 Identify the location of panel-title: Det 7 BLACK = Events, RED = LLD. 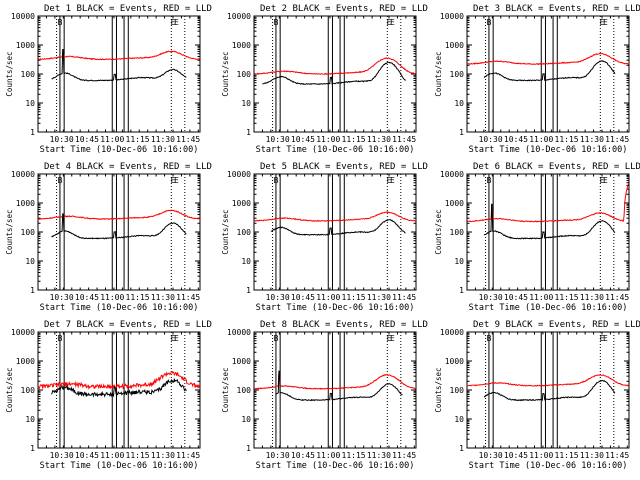
(128, 325).